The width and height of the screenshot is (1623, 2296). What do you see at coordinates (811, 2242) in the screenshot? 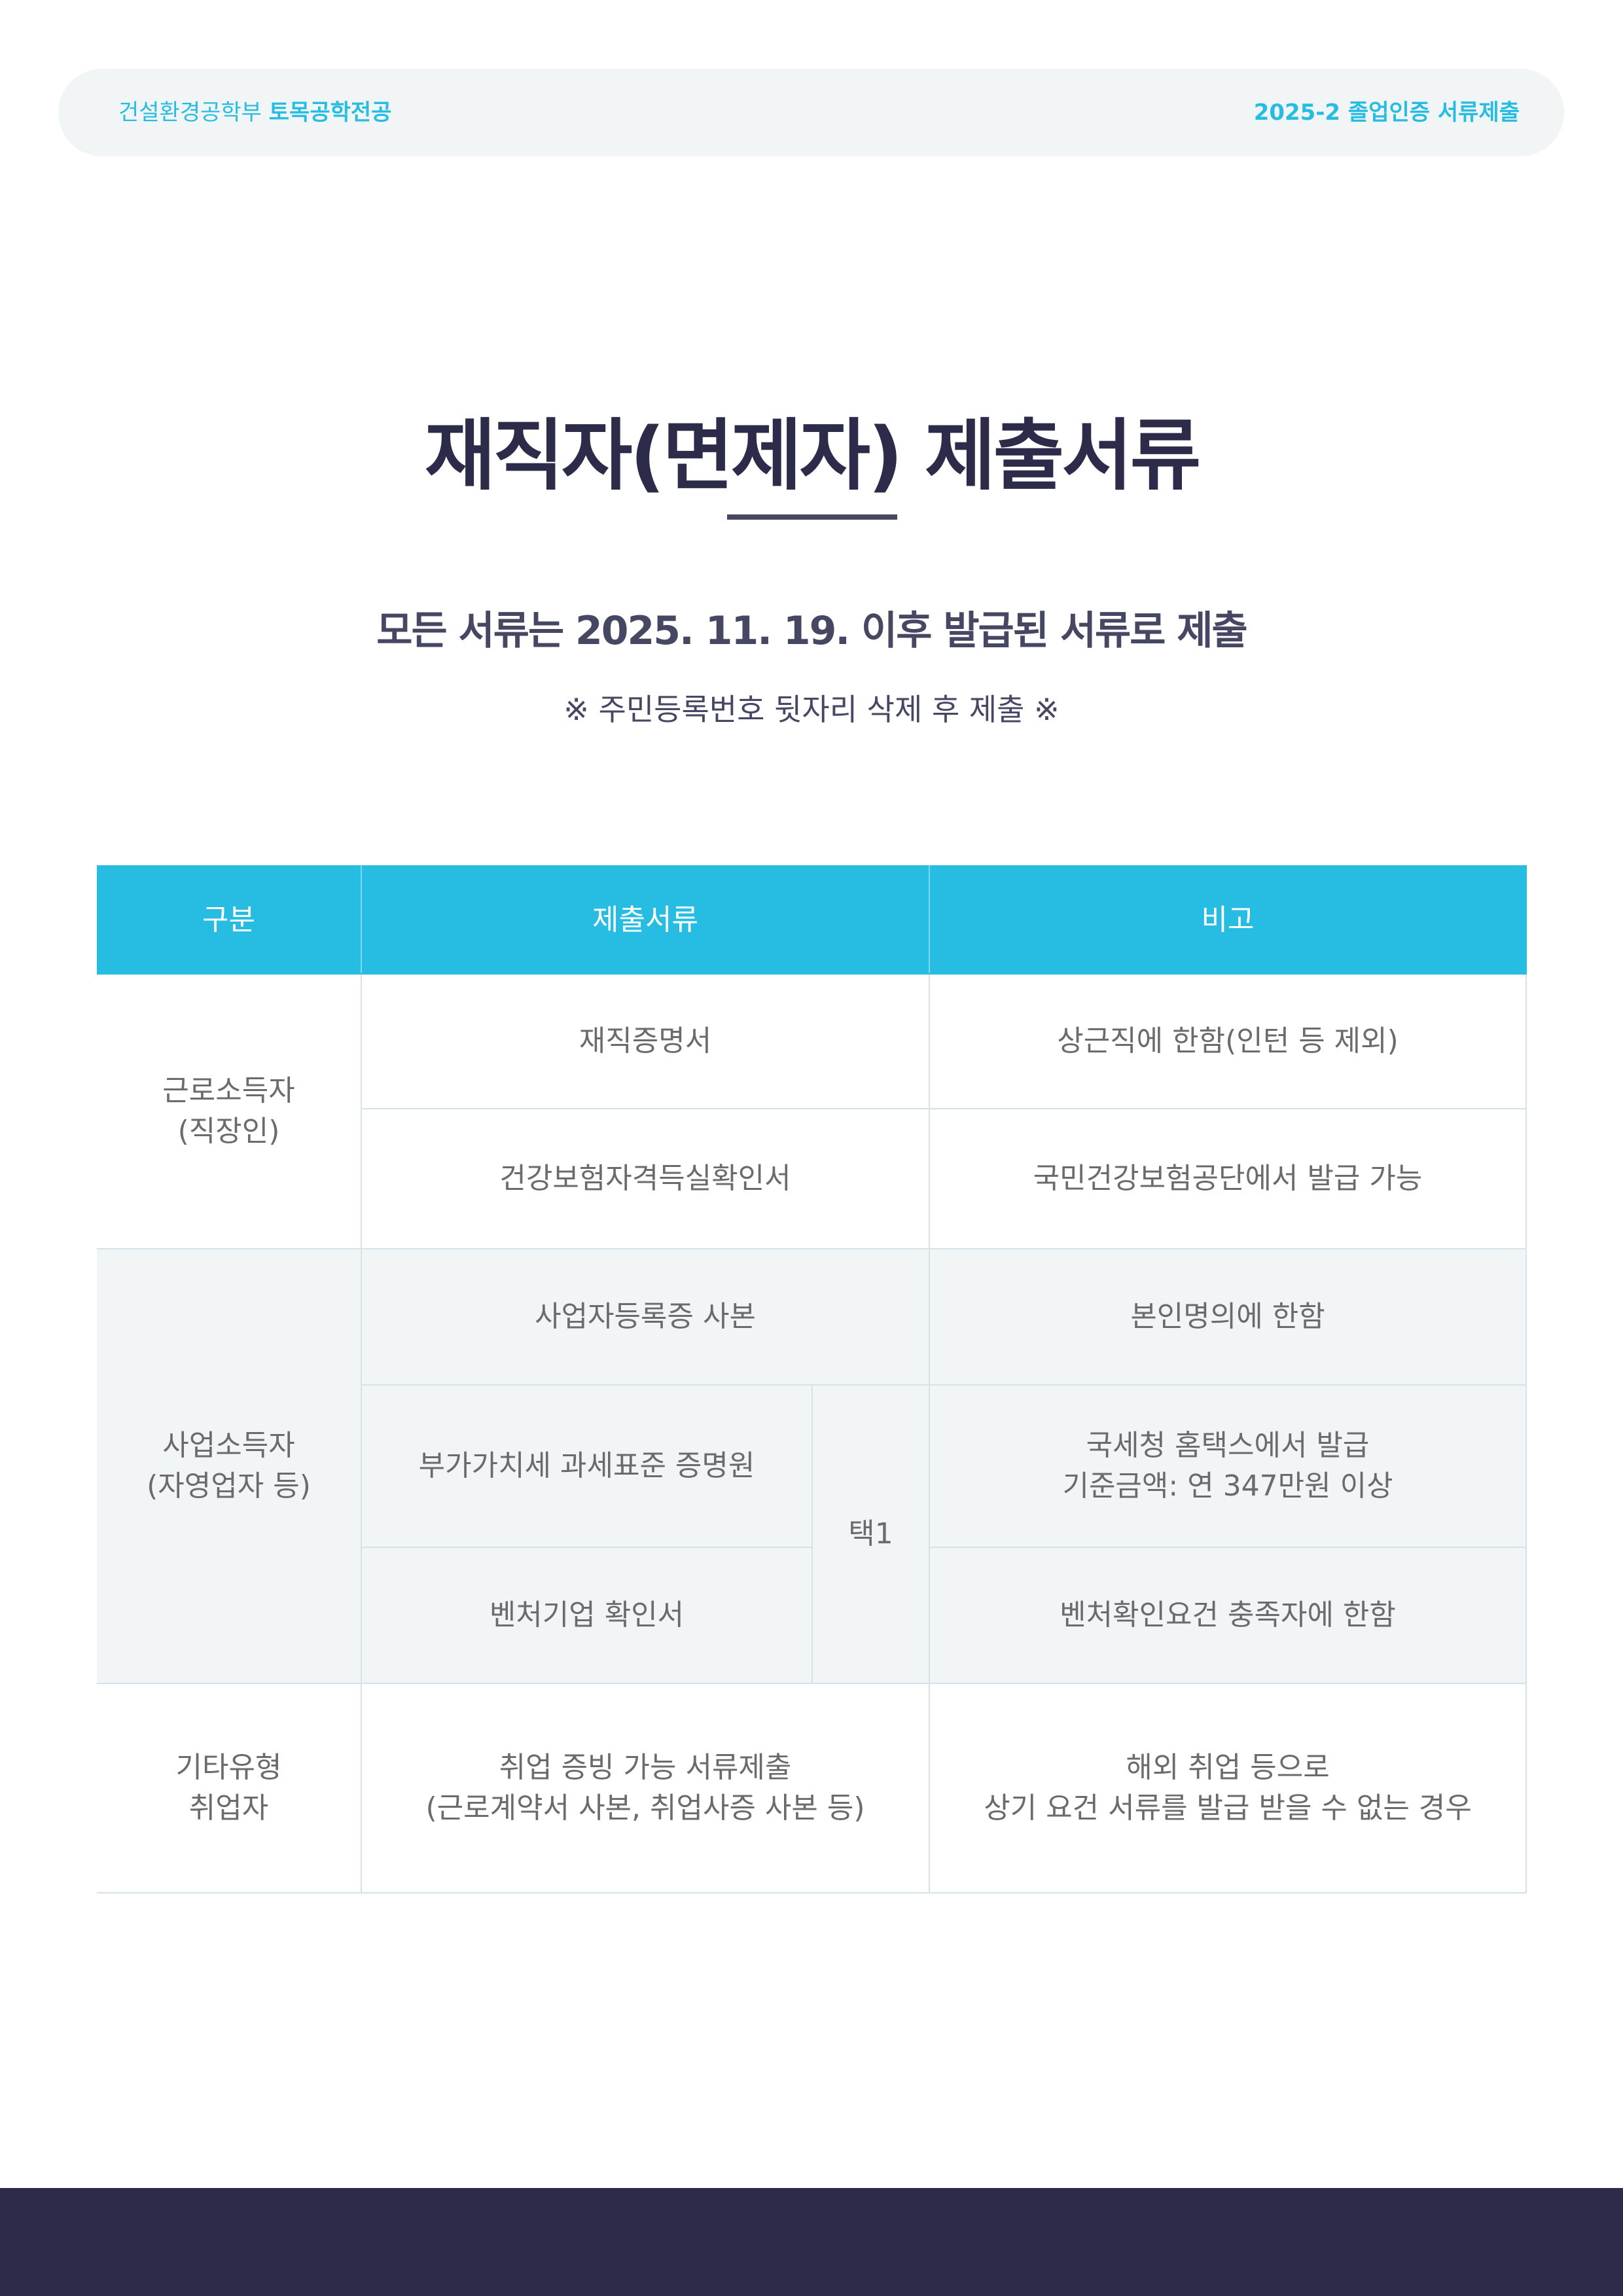
I see `footer-bar` at bounding box center [811, 2242].